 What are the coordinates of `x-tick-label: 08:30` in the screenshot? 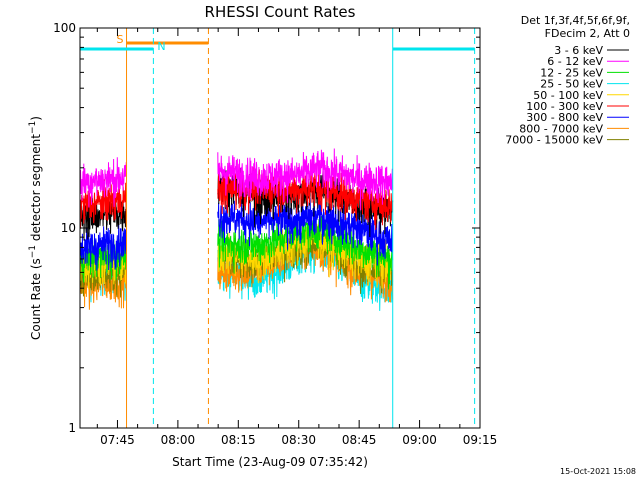 It's located at (298, 440).